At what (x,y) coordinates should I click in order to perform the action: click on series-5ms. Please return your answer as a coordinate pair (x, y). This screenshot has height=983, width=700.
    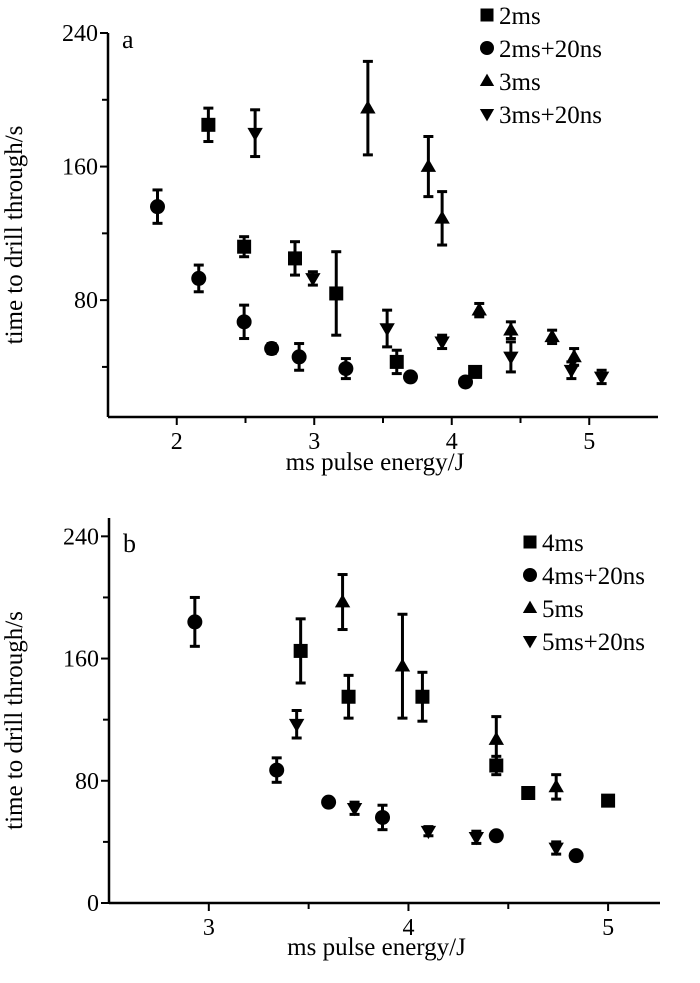
    Looking at the image, I should click on (449, 687).